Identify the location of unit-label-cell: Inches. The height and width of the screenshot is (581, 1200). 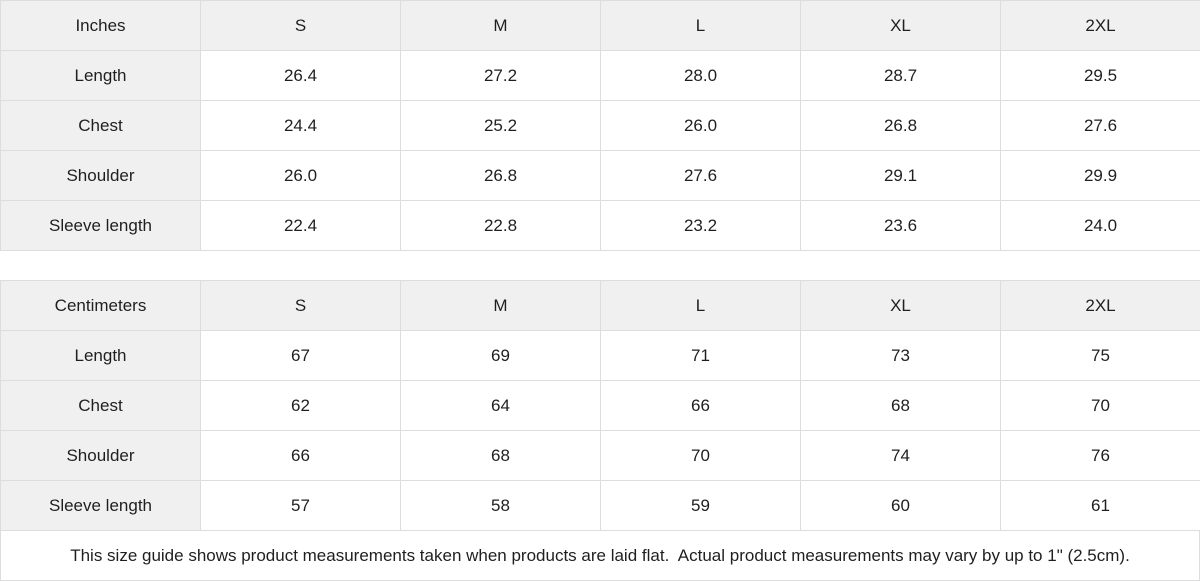
(101, 26).